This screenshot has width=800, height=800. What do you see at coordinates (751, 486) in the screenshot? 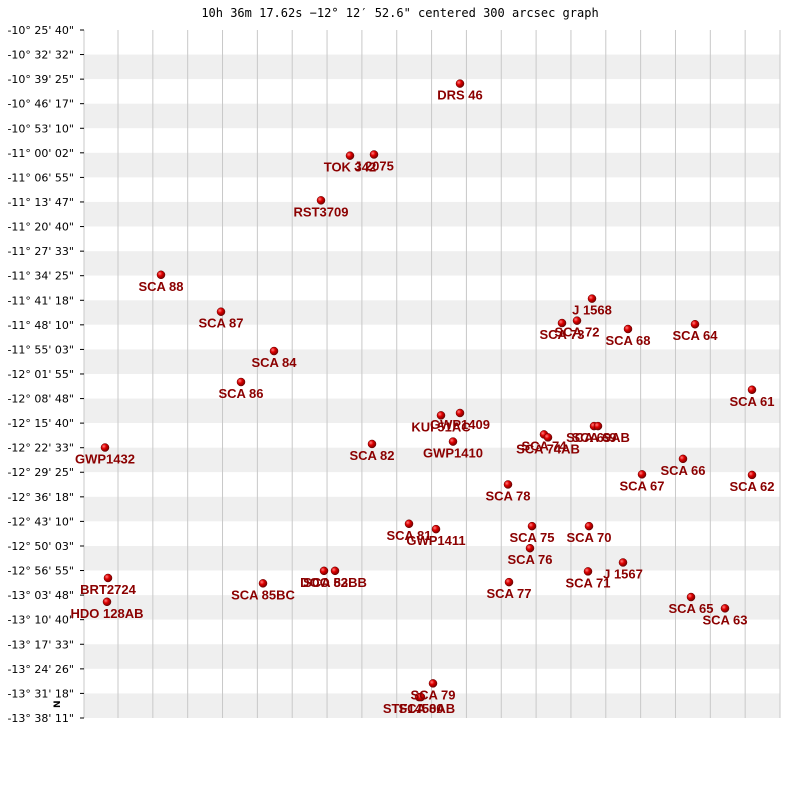
I see `star-label: SCA 62` at bounding box center [751, 486].